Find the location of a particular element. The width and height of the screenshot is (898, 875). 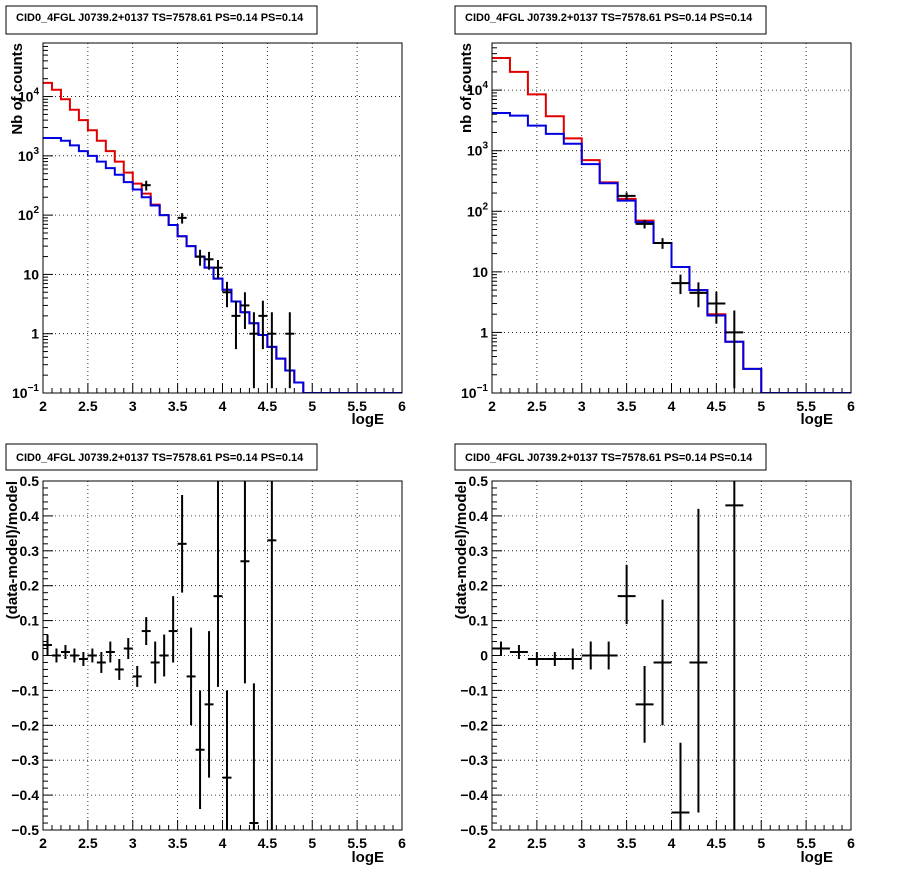

y-tick-label: 1 is located at coordinates (35, 334).